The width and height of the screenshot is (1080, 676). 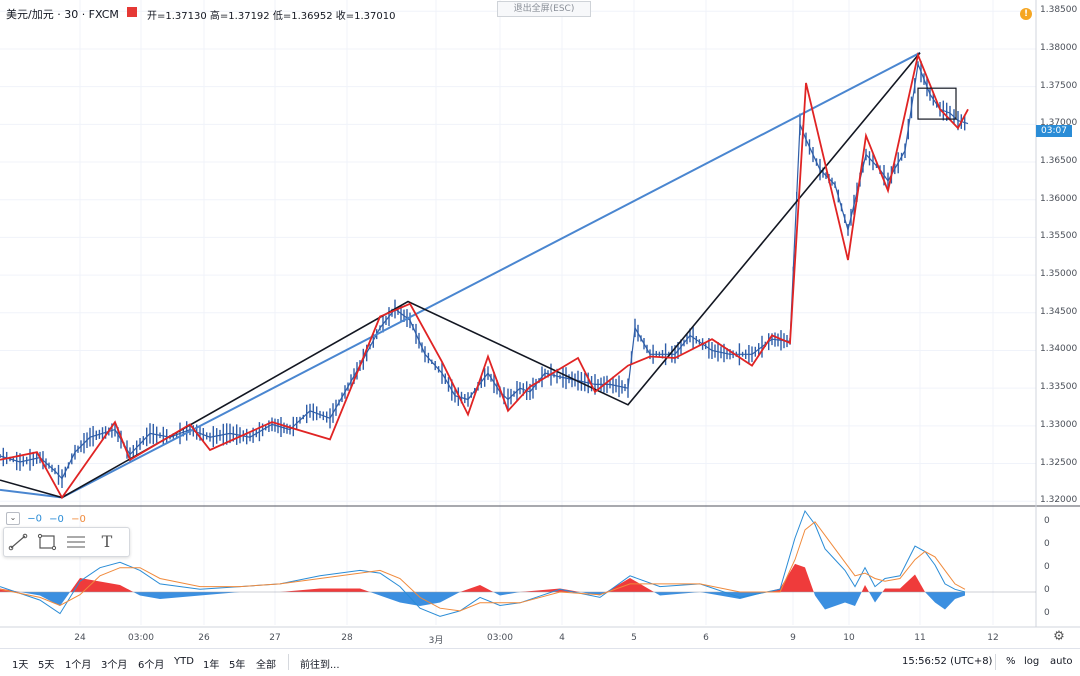 I want to click on text-tool-icon: T, so click(x=107, y=541).